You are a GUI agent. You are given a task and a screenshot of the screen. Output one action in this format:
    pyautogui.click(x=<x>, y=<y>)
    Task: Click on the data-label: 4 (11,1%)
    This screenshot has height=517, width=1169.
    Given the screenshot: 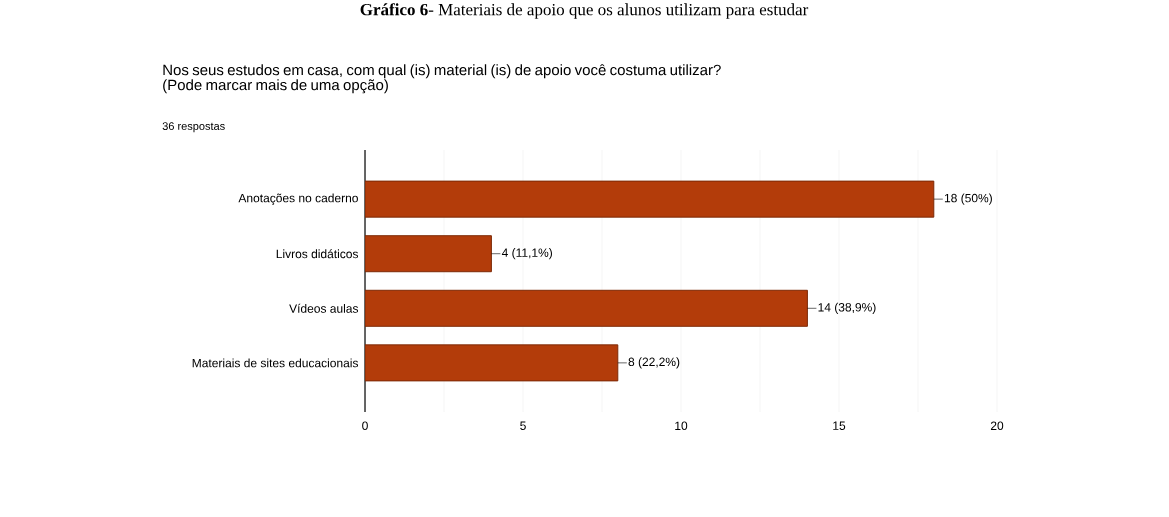 What is the action you would take?
    pyautogui.click(x=526, y=254)
    